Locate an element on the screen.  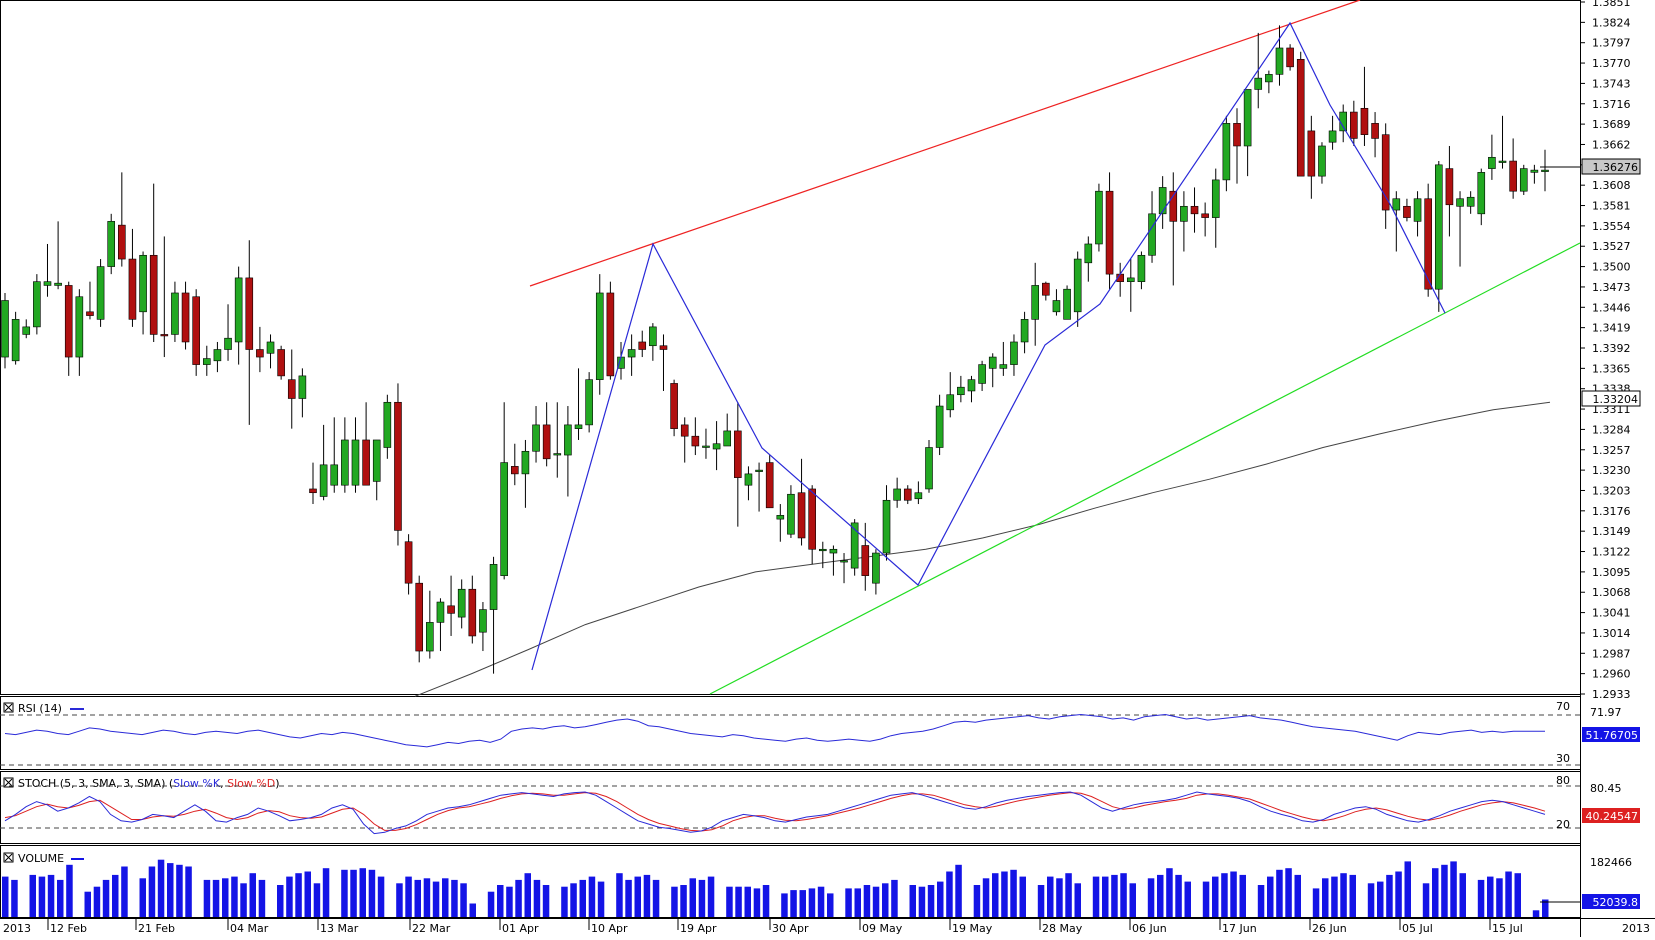
price-tick-label: 1.3041 is located at coordinates (1611, 613).